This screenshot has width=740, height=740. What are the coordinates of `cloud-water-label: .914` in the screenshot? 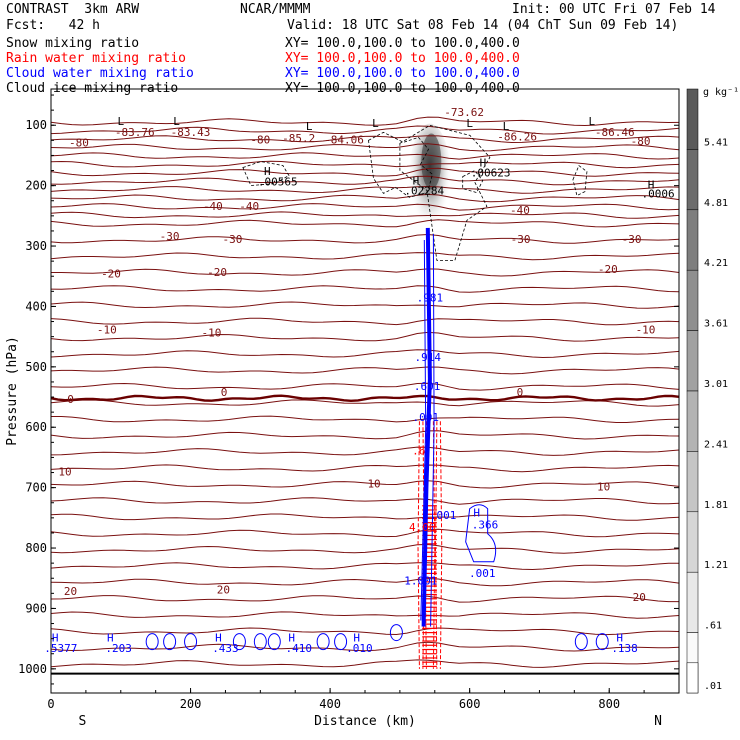 It's located at (428, 357).